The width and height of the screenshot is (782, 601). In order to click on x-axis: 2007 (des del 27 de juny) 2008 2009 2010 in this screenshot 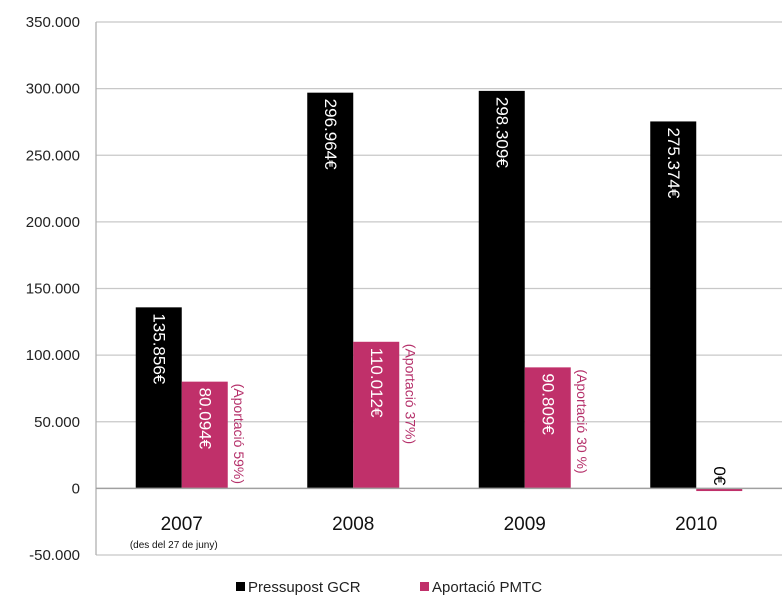, I will do `click(439, 519)`.